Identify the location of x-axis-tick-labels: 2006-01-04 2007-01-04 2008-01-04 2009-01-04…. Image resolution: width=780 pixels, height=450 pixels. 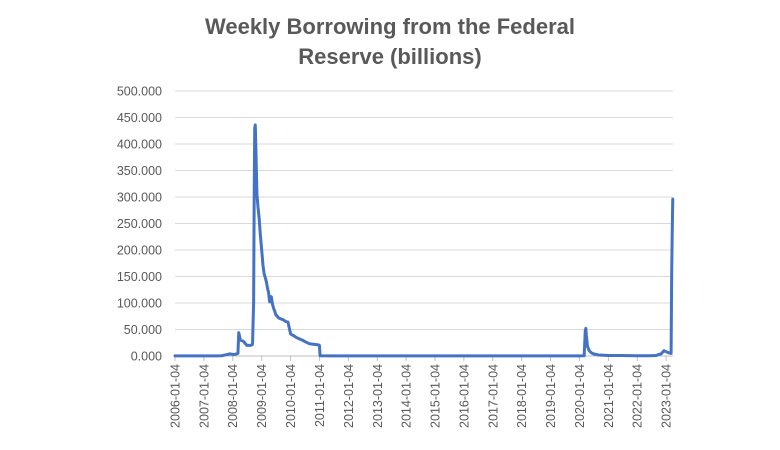
(421, 392).